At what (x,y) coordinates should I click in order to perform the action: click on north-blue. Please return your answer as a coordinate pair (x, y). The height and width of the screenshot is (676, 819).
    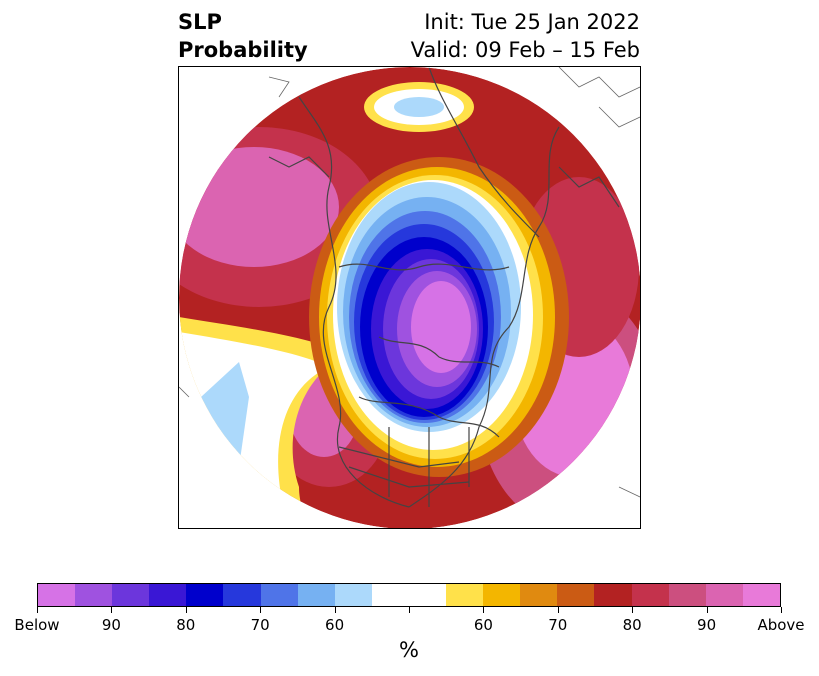
    Looking at the image, I should click on (419, 107).